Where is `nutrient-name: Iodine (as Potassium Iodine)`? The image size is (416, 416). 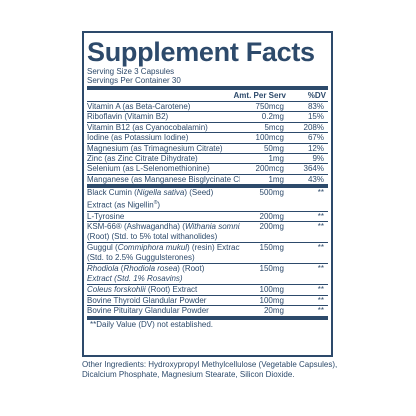
nutrient-name: Iodine (as Potassium Iodine) is located at coordinates (138, 138).